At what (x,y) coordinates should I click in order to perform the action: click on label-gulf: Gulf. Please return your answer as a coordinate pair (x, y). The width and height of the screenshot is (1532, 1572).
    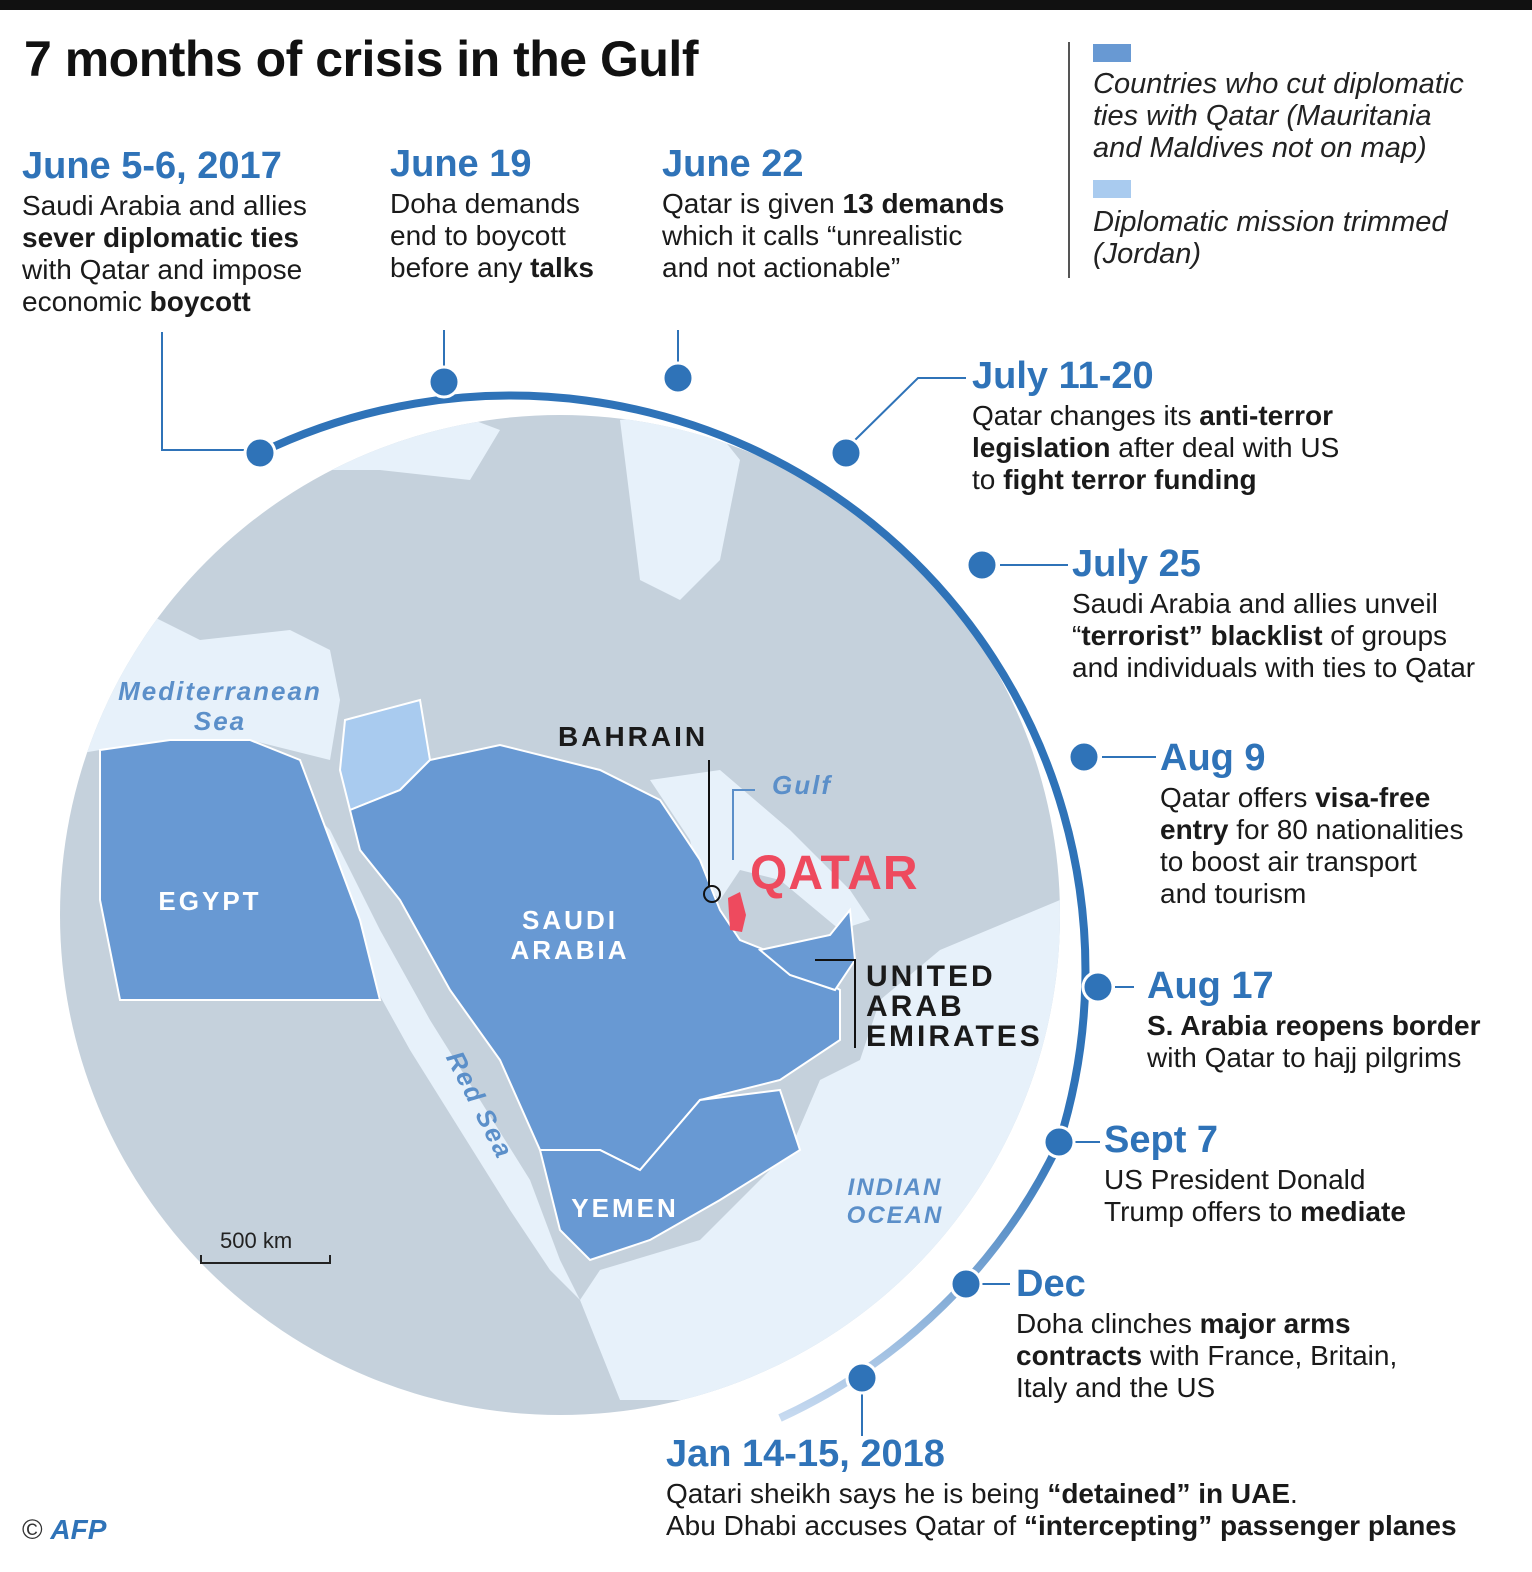
    Looking at the image, I should click on (802, 785).